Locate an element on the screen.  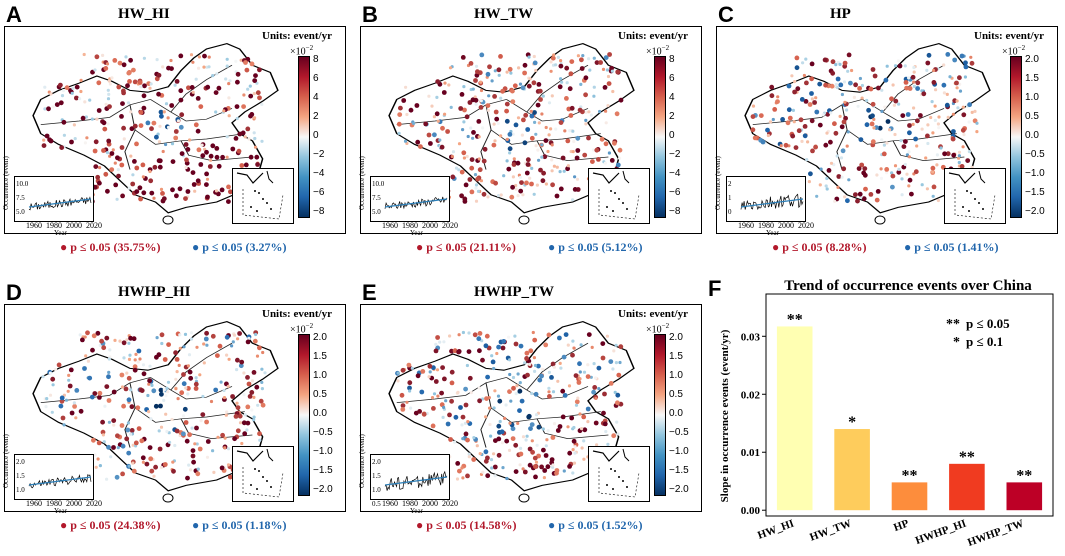
significance-mark: ** is located at coordinates (1024, 475).